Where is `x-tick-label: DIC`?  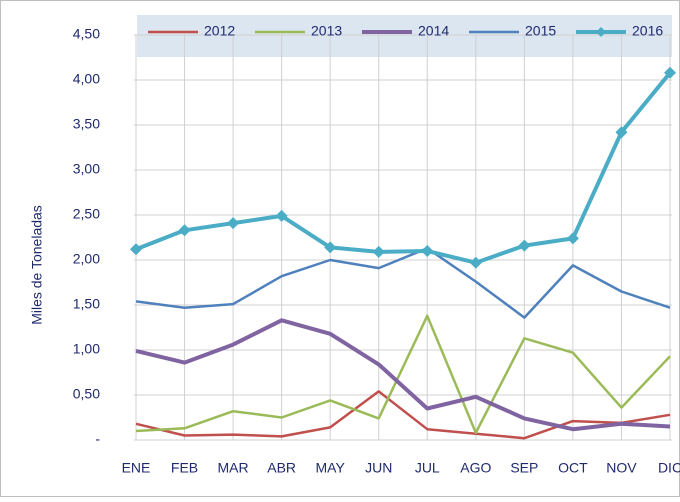 x-tick-label: DIC is located at coordinates (669, 468).